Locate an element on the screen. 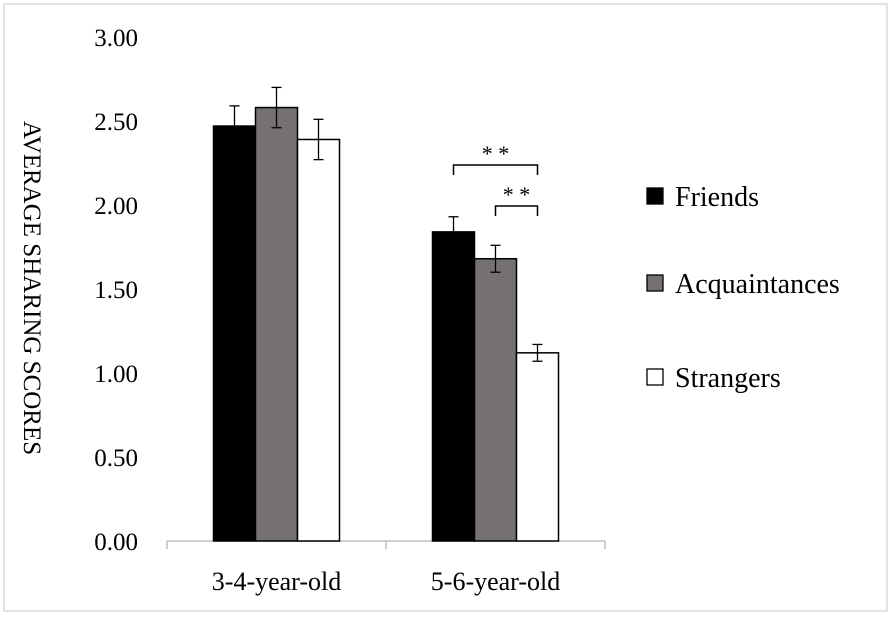 This screenshot has height=622, width=891. y-ticks: 0.00 0.50 1.00 1.50 2.00 2.50 3.00 is located at coordinates (116, 290).